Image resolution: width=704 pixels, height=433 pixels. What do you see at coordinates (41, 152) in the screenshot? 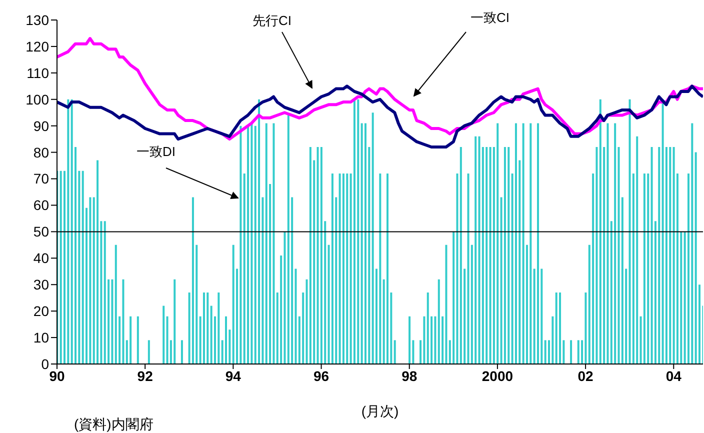
I see `y-tick-label: 80` at bounding box center [41, 152].